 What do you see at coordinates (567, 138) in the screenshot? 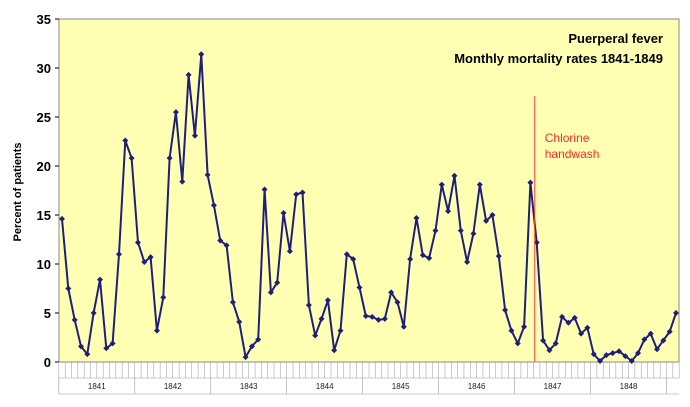
I see `handwash-annotation: Chlorine` at bounding box center [567, 138].